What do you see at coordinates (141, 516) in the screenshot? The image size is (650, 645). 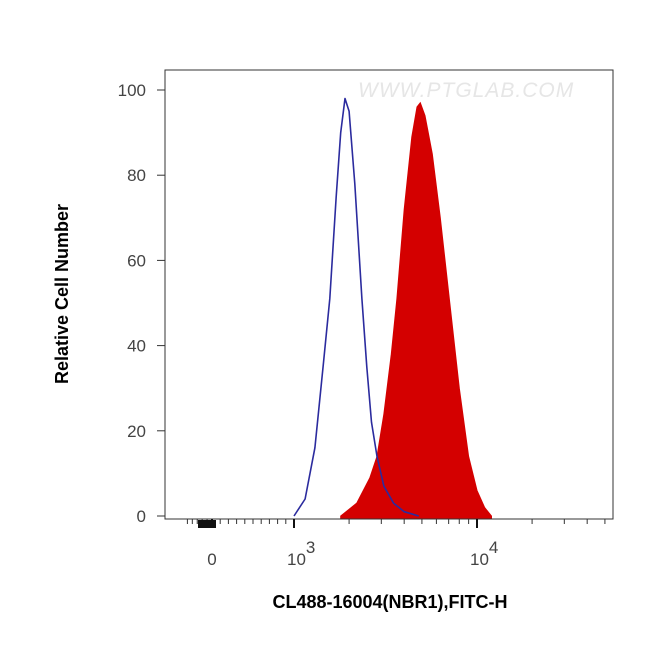 I see `y-tick-label: 0` at bounding box center [141, 516].